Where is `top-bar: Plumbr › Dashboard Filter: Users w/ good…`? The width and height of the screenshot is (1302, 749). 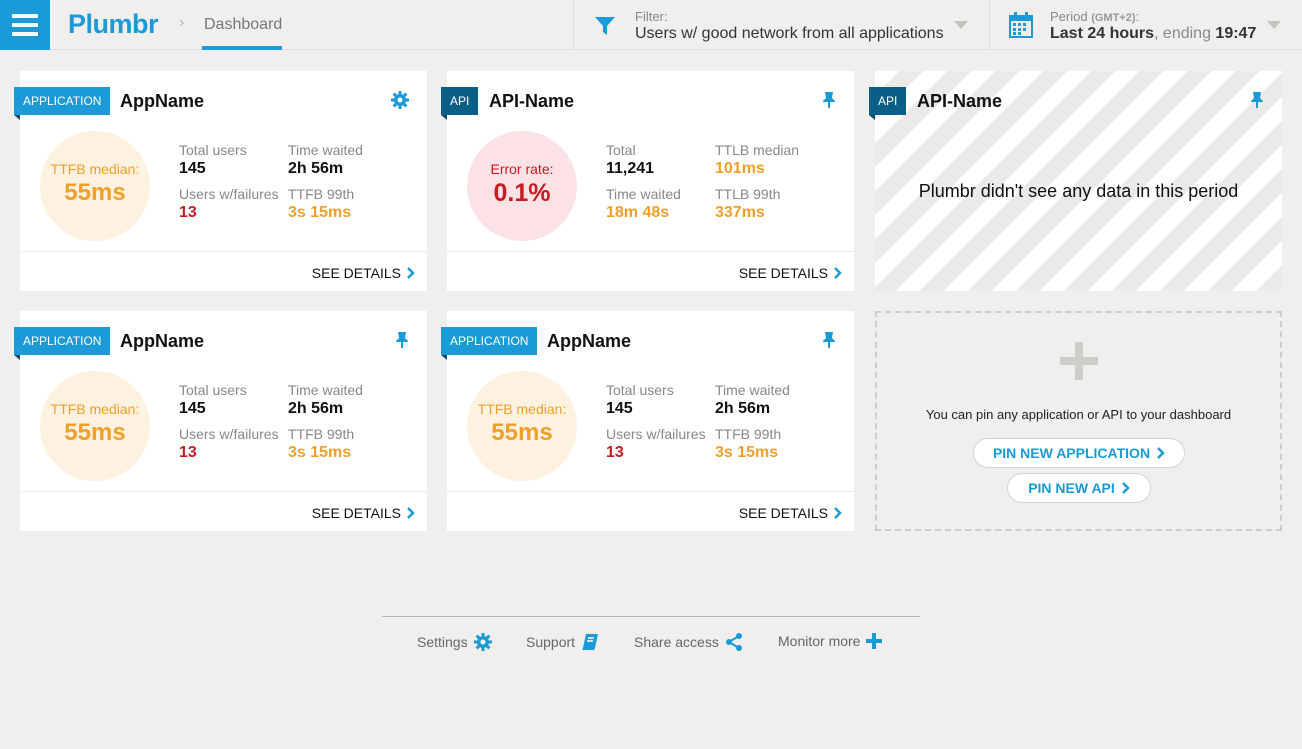 top-bar: Plumbr › Dashboard Filter: Users w/ good… is located at coordinates (651, 25).